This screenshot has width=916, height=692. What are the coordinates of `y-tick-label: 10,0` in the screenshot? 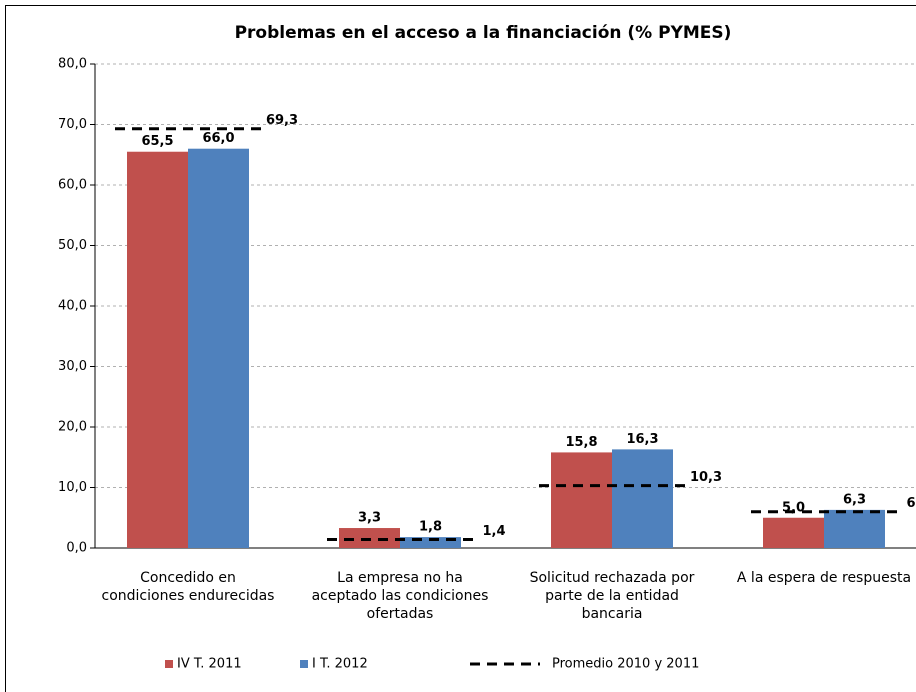 It's located at (72, 487).